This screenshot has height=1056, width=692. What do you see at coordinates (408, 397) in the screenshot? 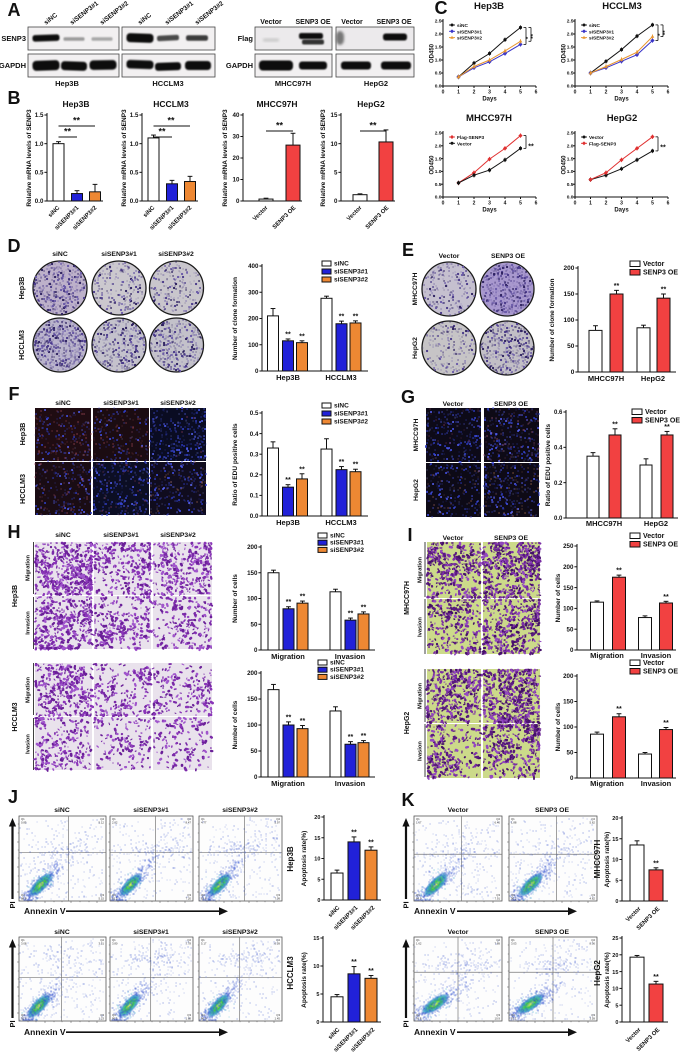
I see `svg-text: G` at bounding box center [408, 397].